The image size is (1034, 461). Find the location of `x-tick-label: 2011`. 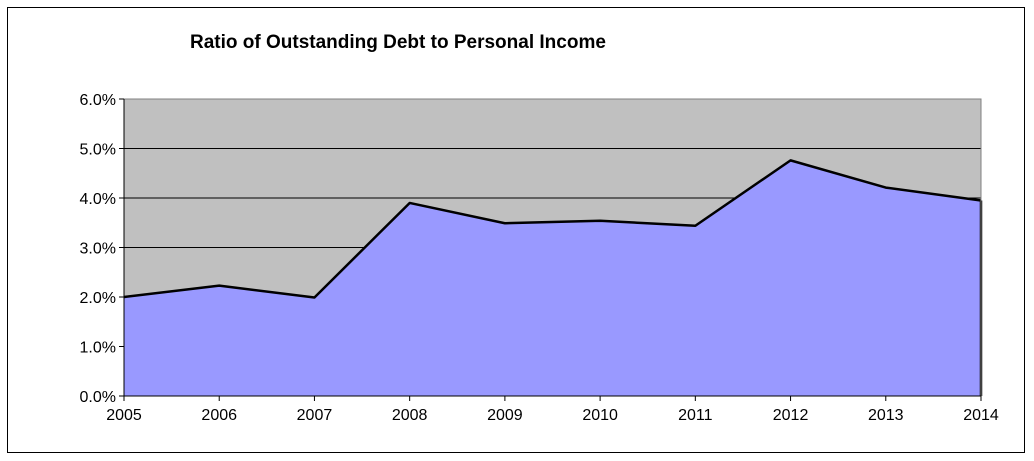

x-tick-label: 2011 is located at coordinates (695, 415).